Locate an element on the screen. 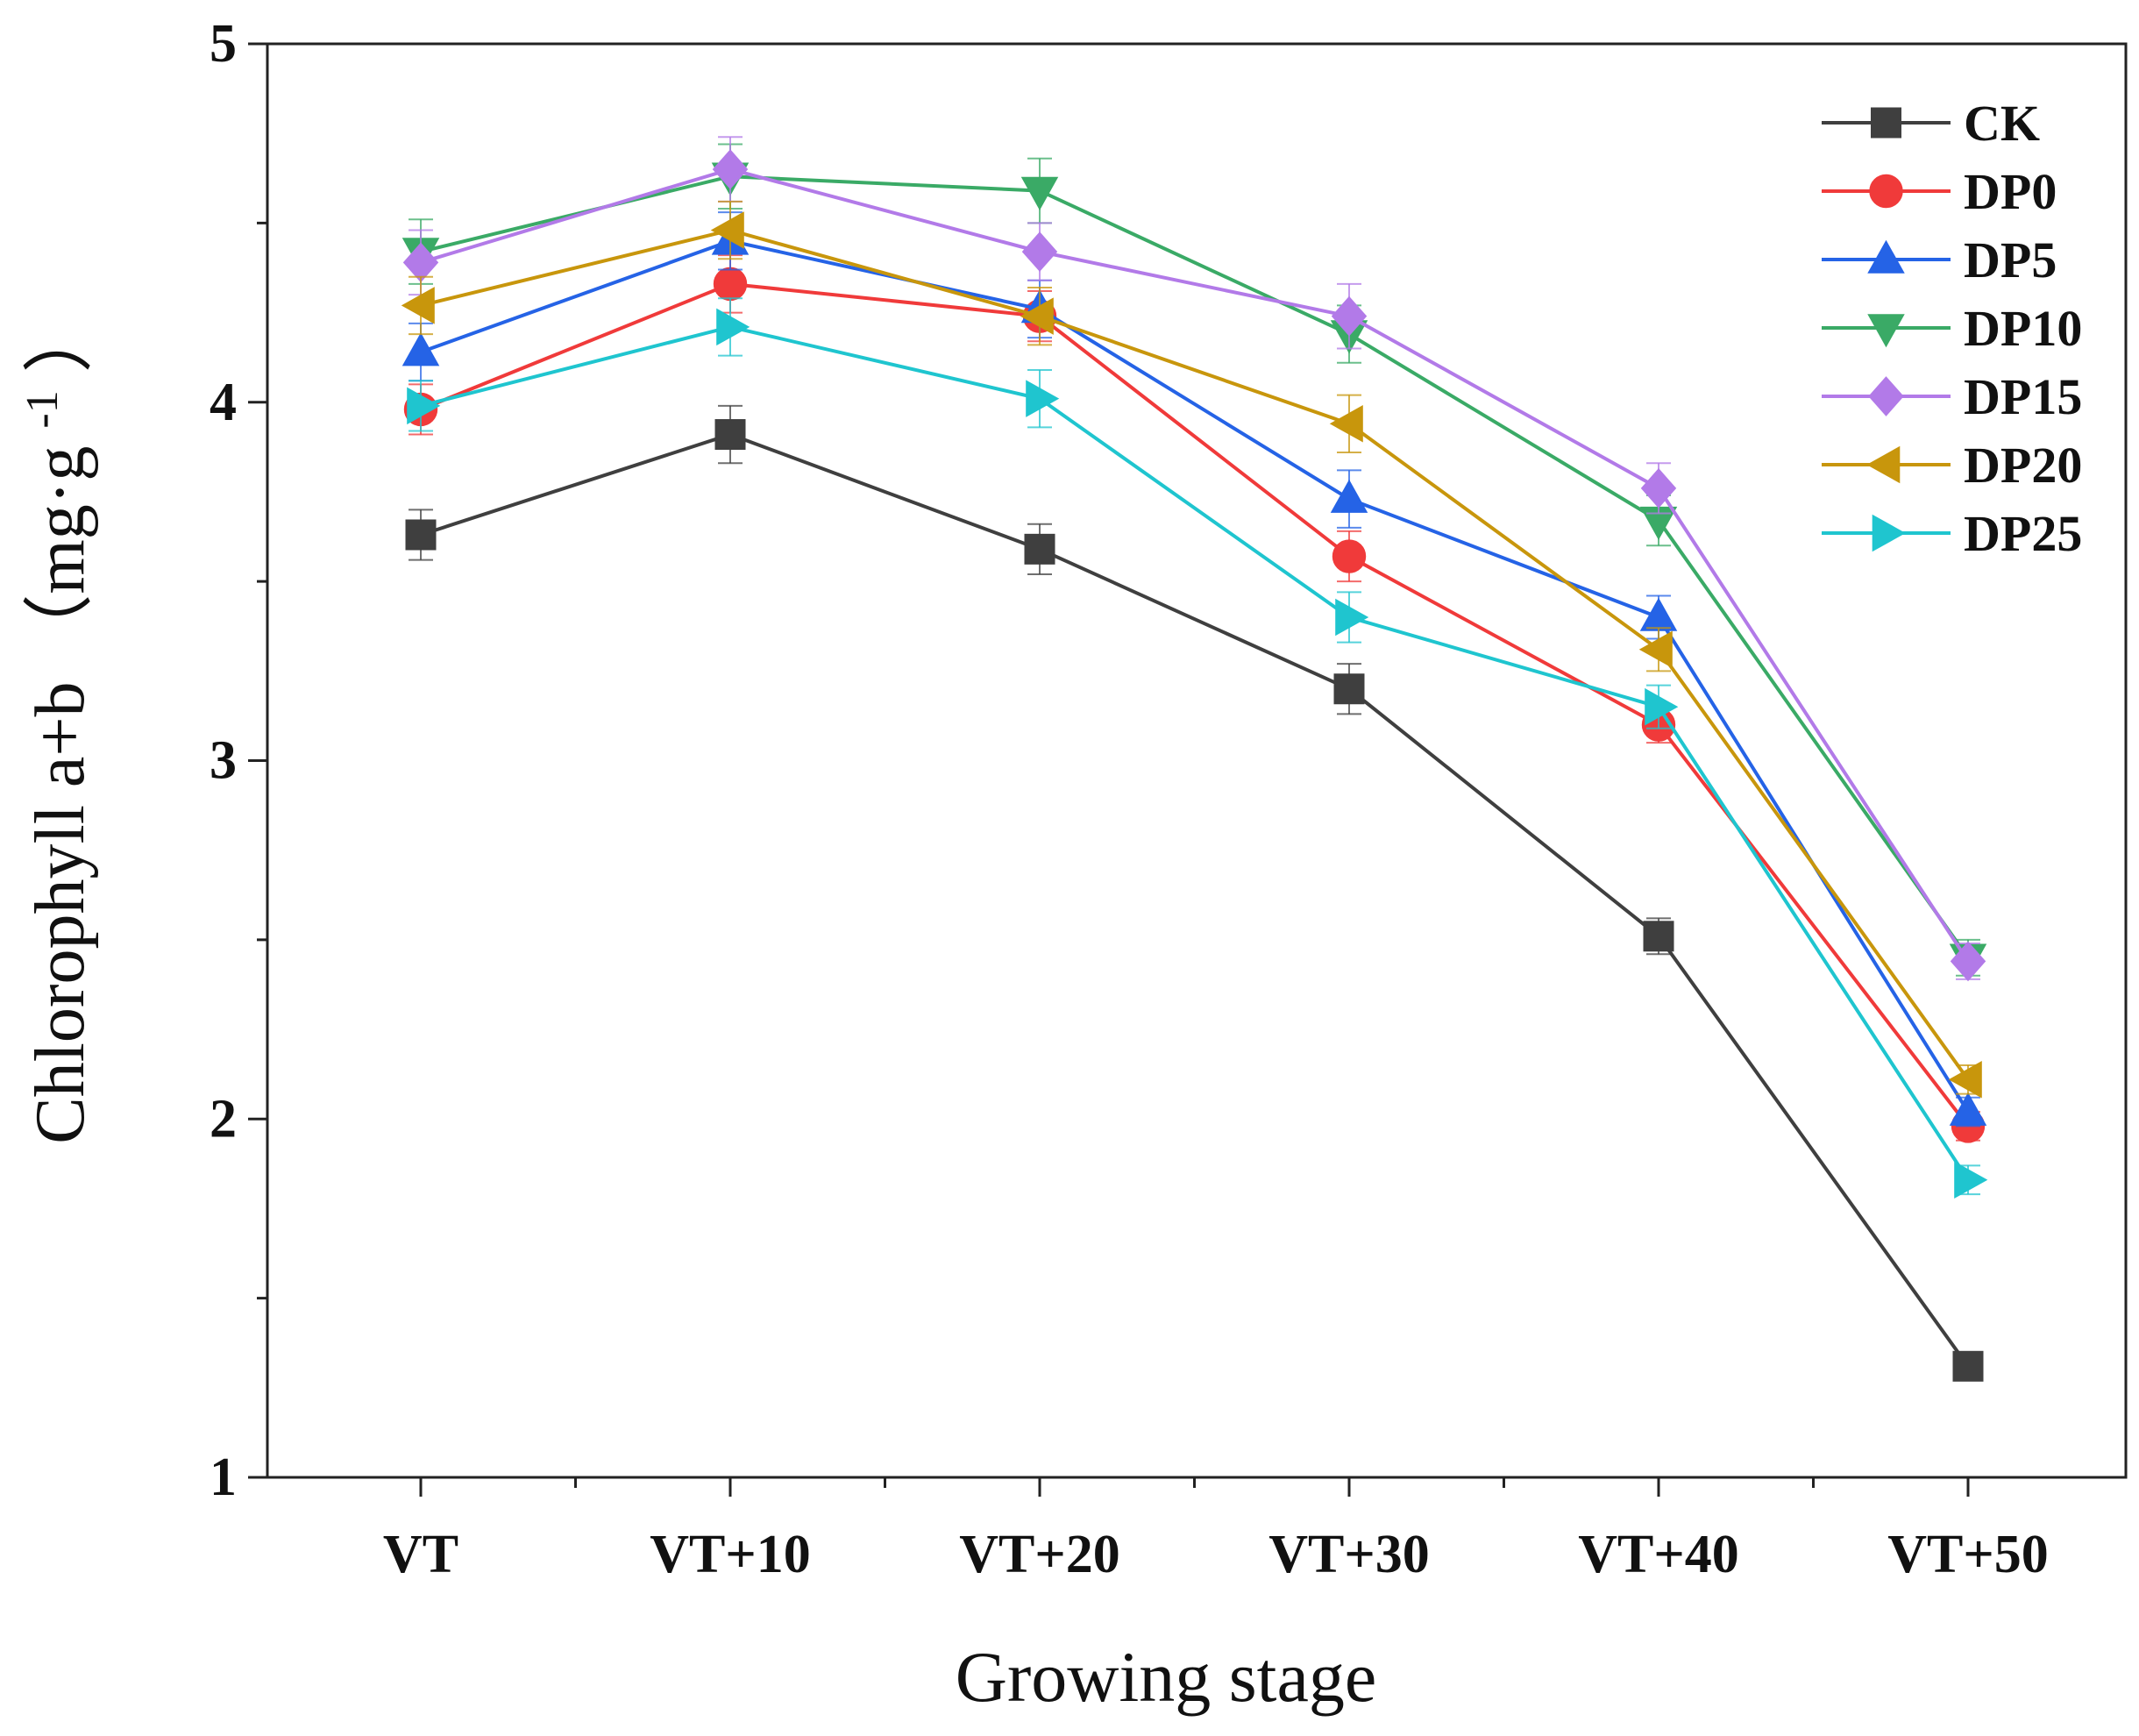 Image resolution: width=2139 pixels, height=1736 pixels. legend-label: DP0 is located at coordinates (2010, 191).